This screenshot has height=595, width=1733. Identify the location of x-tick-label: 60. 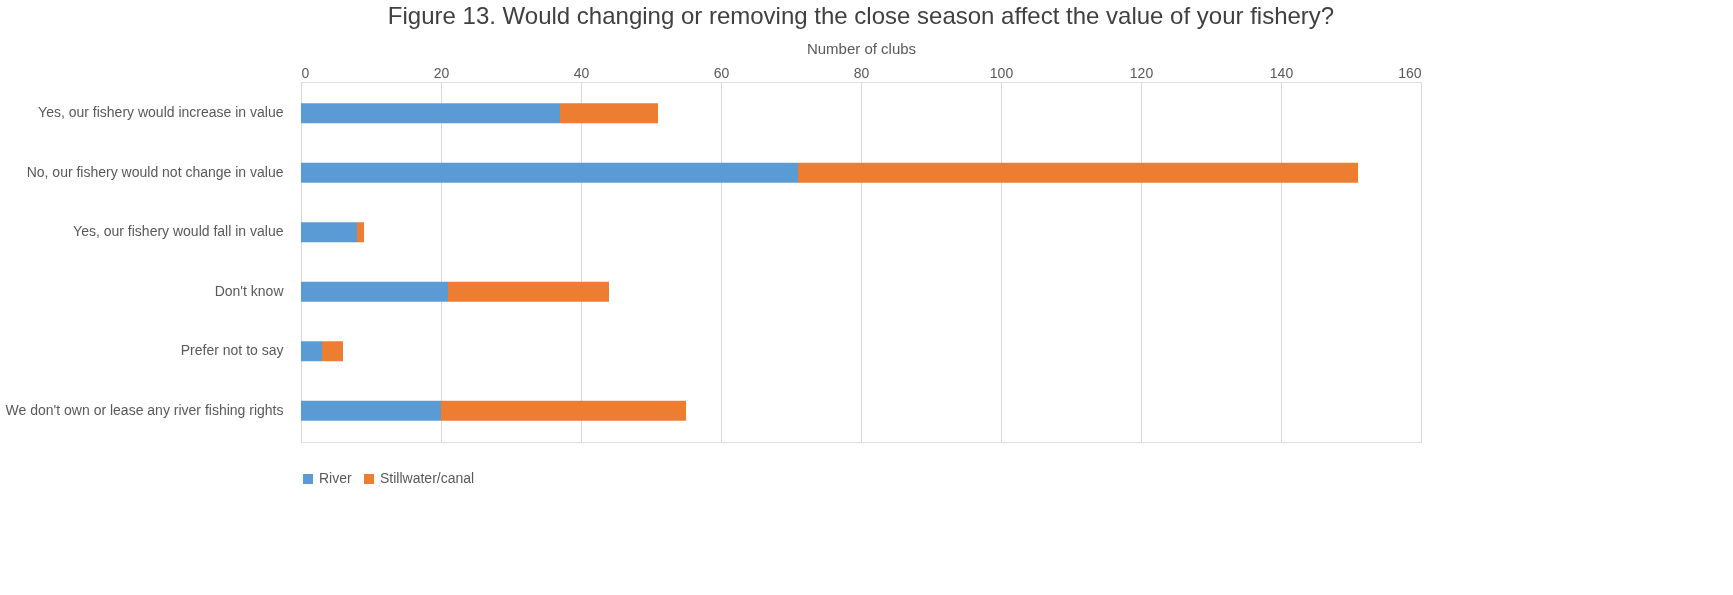
(721, 72).